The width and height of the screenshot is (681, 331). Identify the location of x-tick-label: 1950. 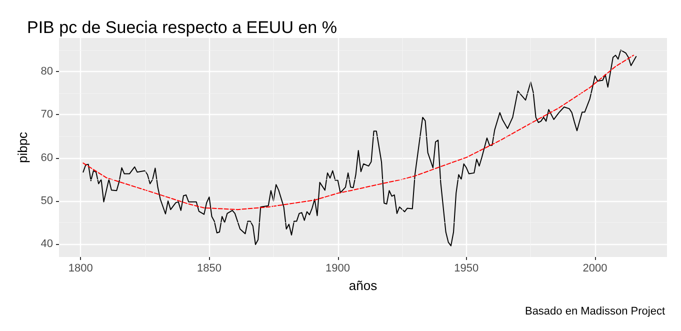
(466, 268).